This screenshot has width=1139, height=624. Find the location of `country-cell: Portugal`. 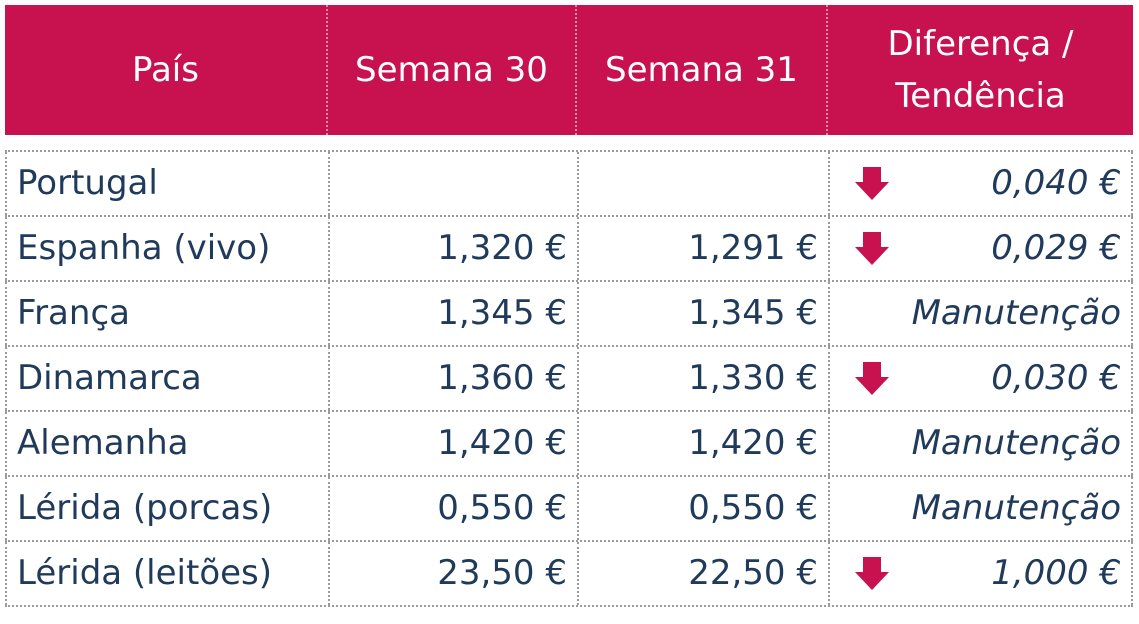

country-cell: Portugal is located at coordinates (166, 183).